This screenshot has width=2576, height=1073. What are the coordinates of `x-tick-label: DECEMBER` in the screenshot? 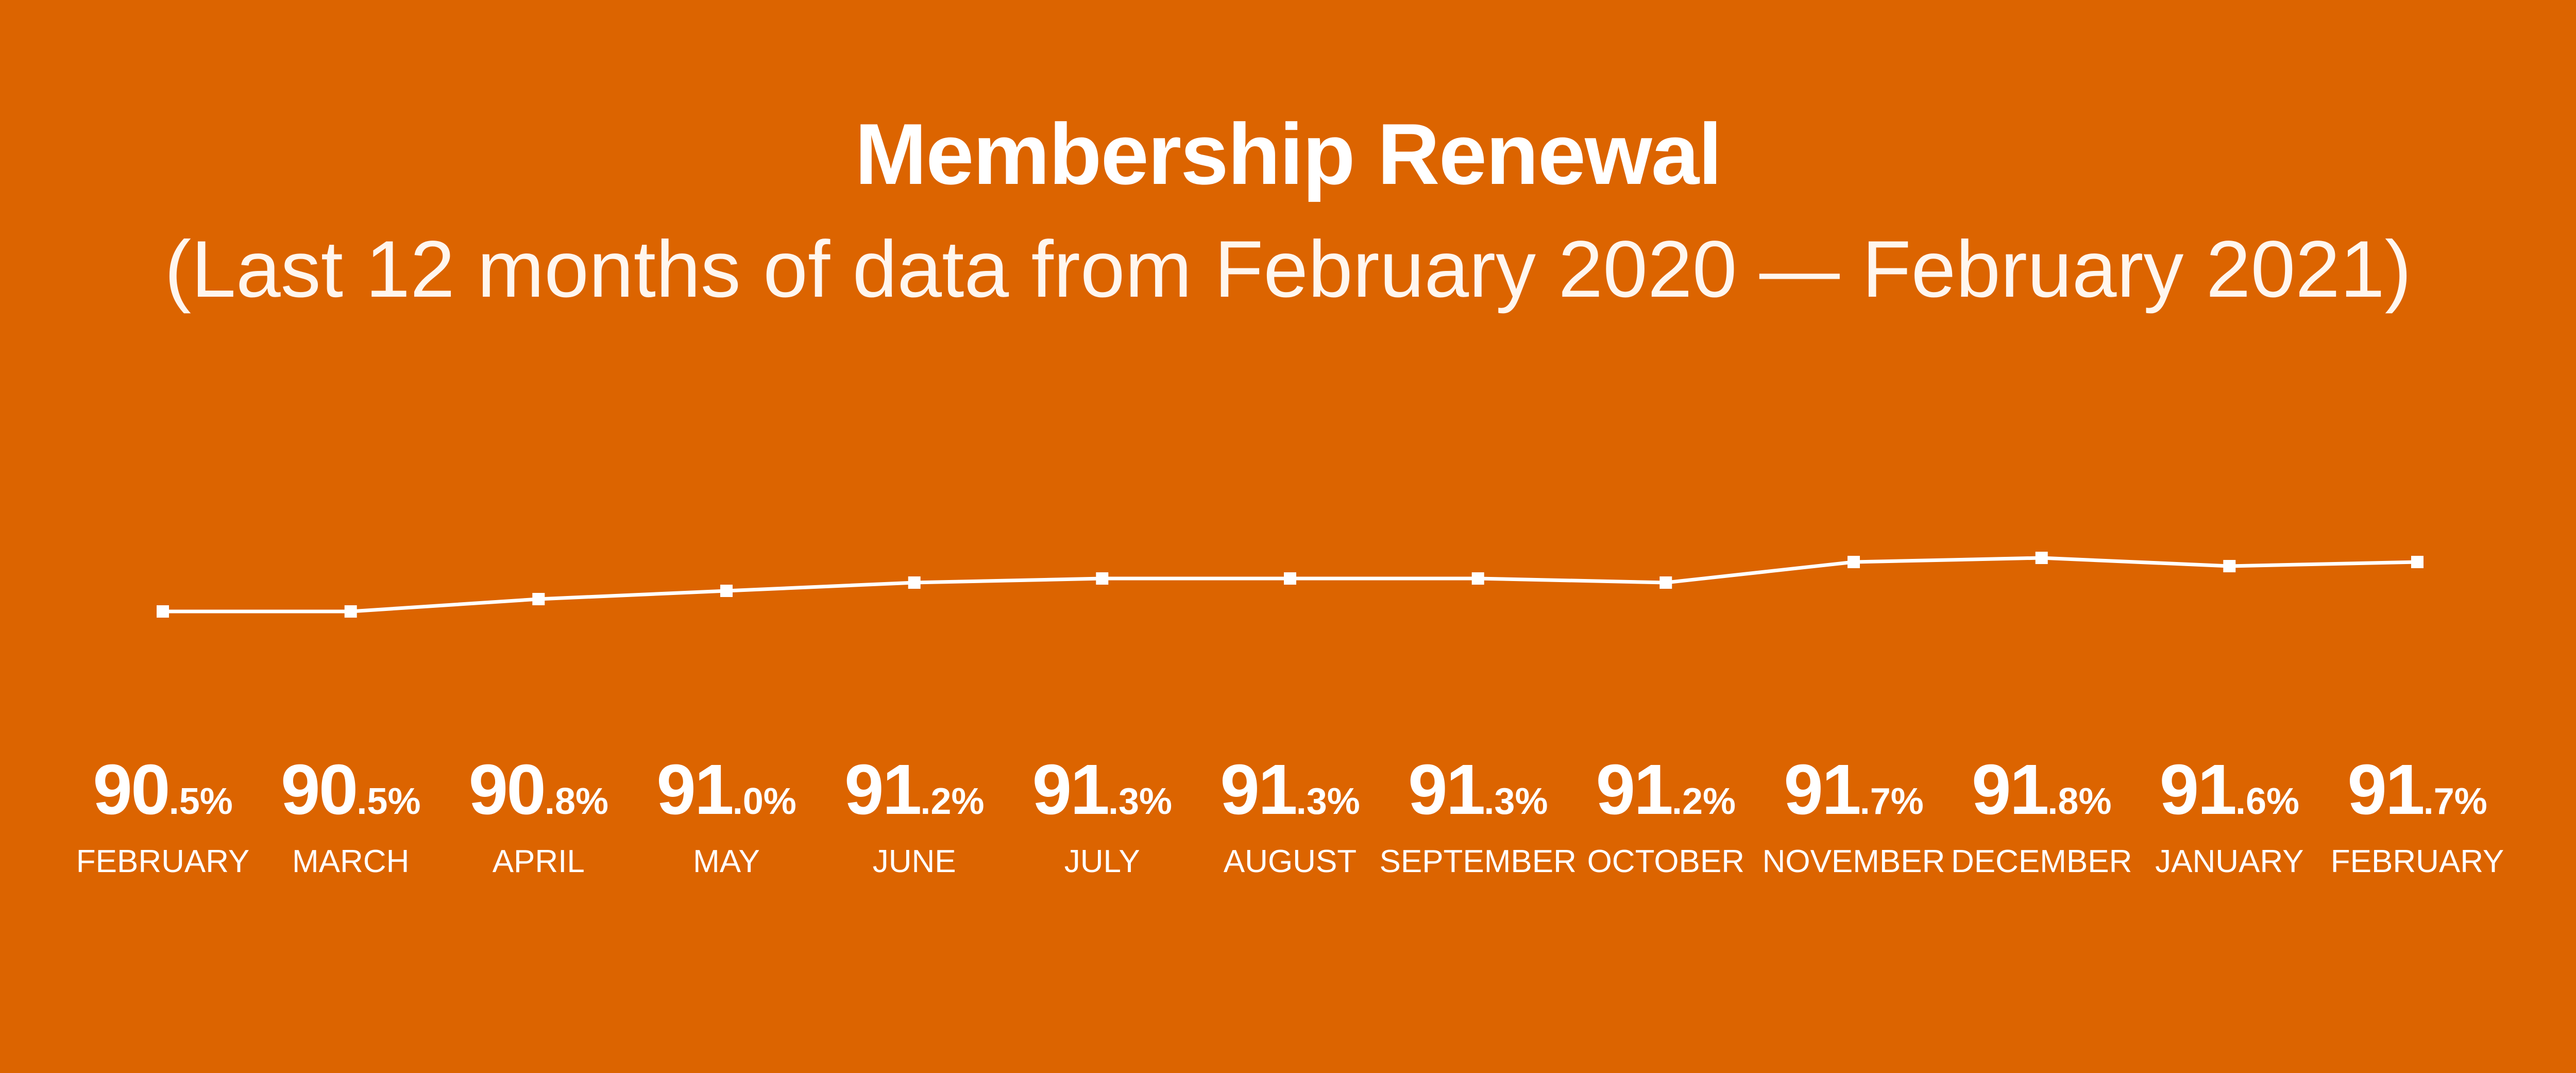 It's located at (2041, 861).